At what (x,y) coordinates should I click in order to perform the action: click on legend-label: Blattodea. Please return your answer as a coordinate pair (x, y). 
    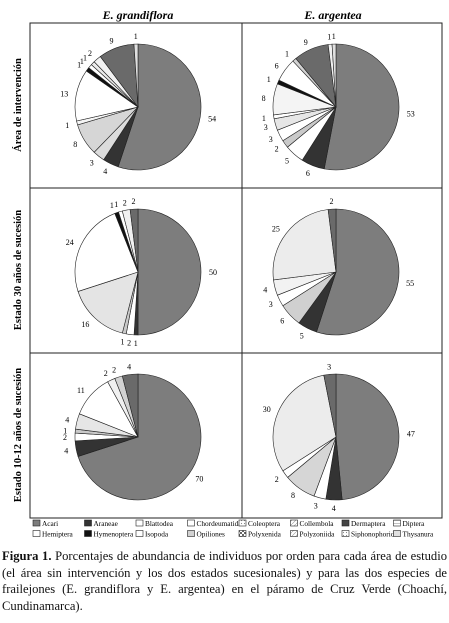
    Looking at the image, I should click on (159, 523).